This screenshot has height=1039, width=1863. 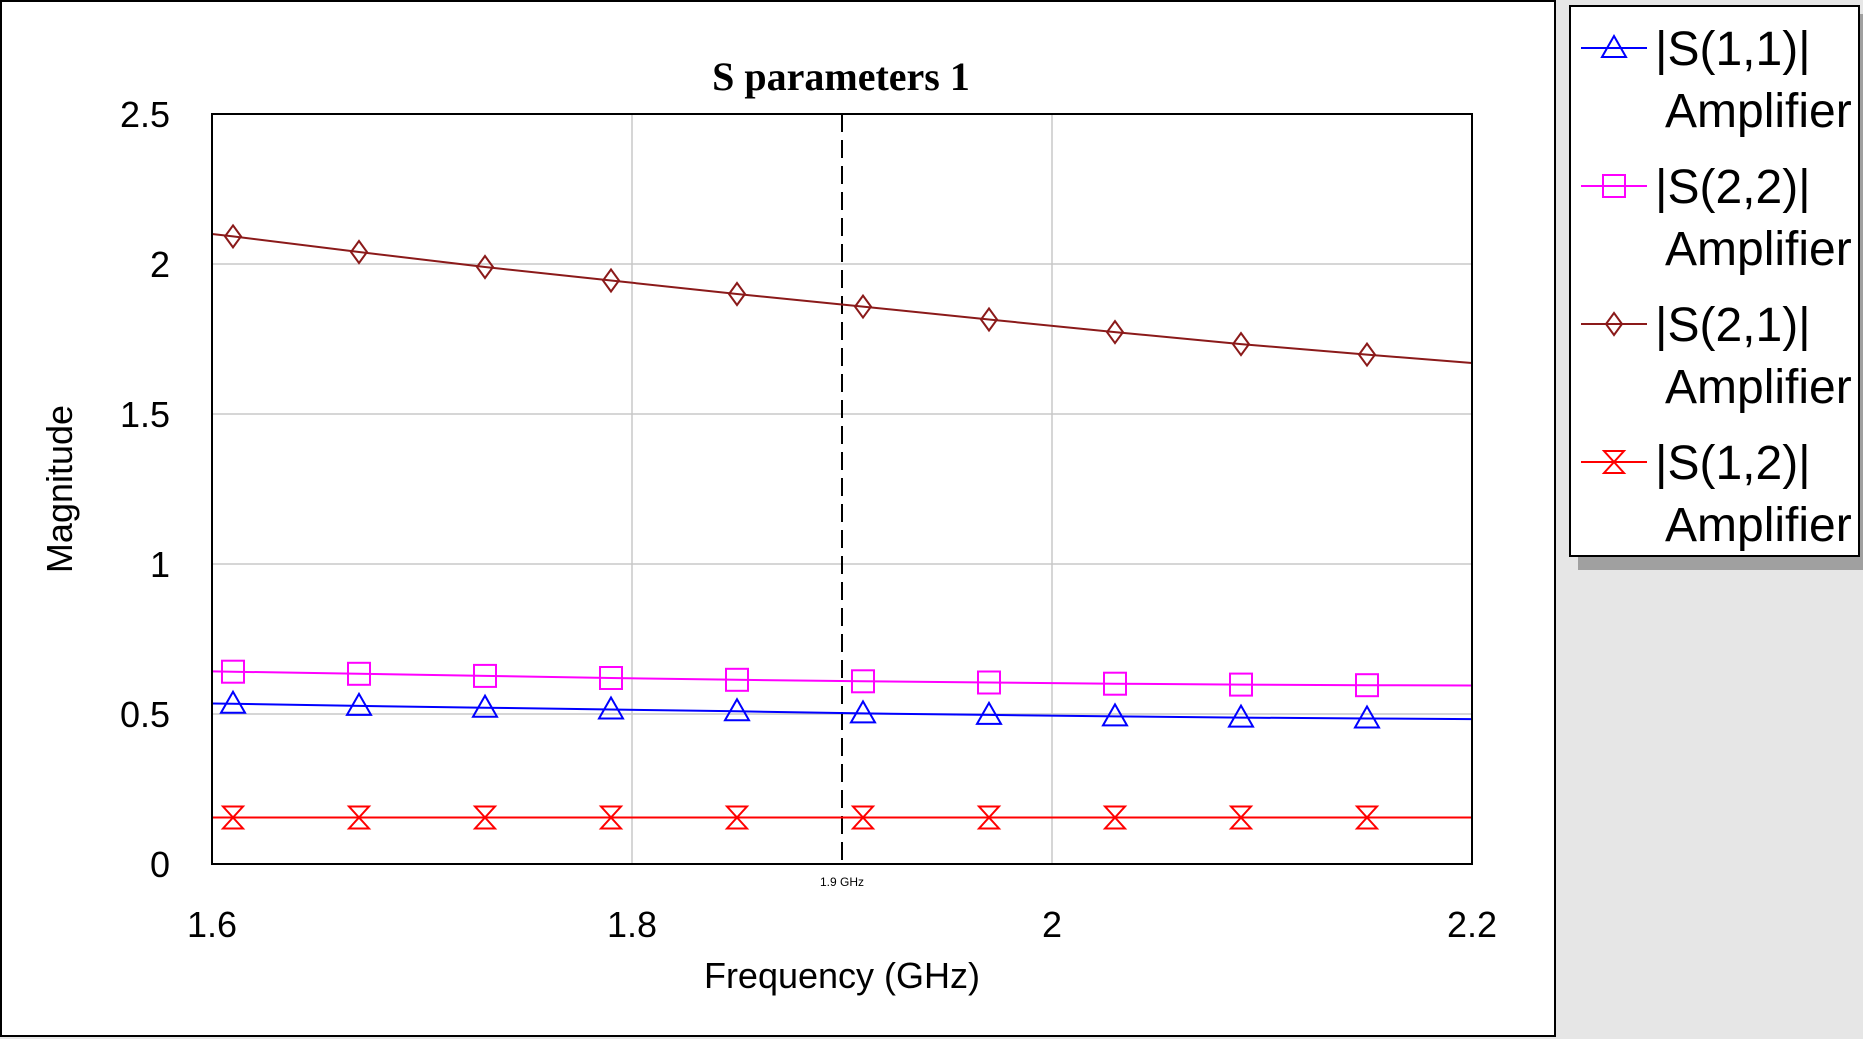 I want to click on legend-swatch-s22, so click(x=1614, y=186).